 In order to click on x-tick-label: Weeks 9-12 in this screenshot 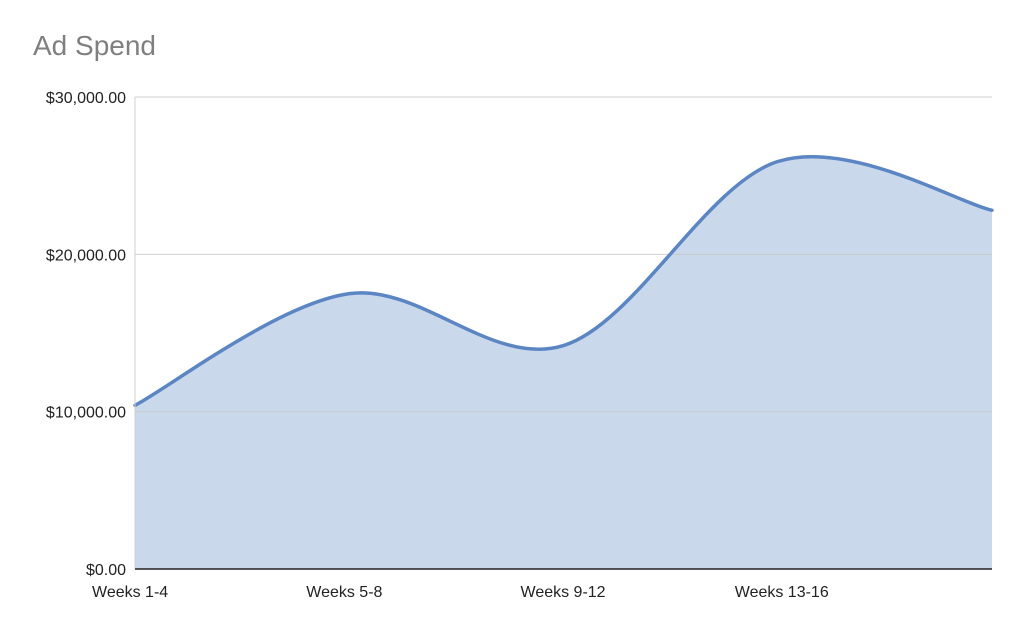, I will do `click(563, 592)`.